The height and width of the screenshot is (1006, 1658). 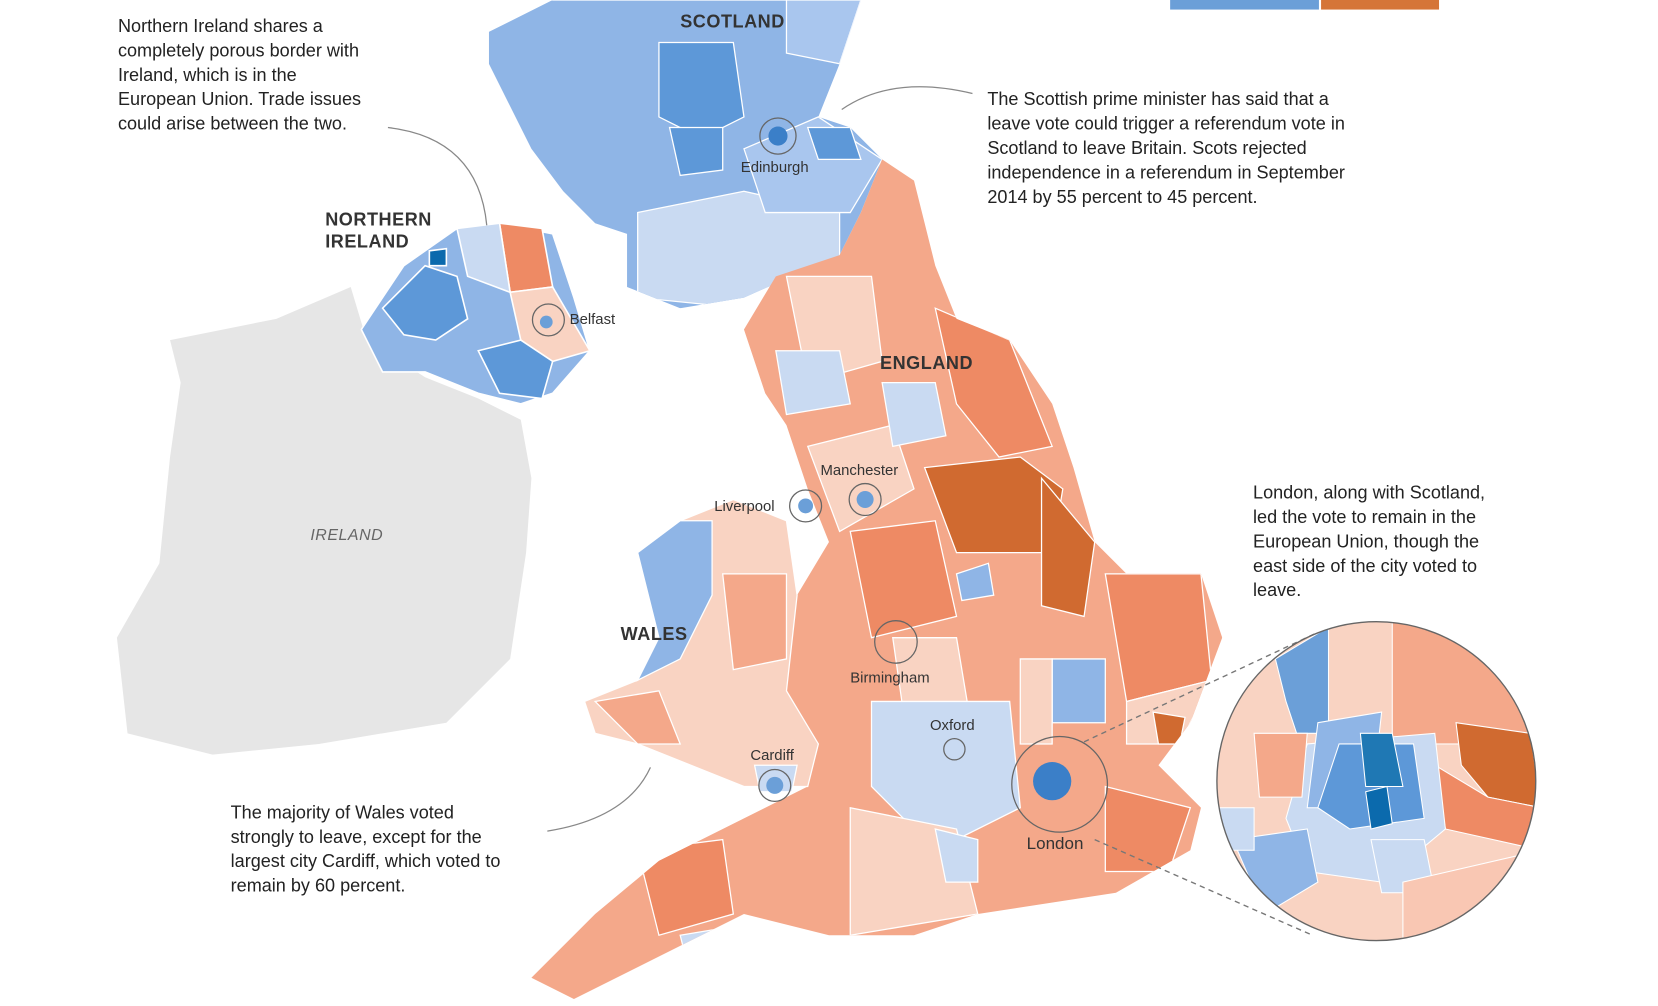 I want to click on northern-ireland-map, so click(x=476, y=313).